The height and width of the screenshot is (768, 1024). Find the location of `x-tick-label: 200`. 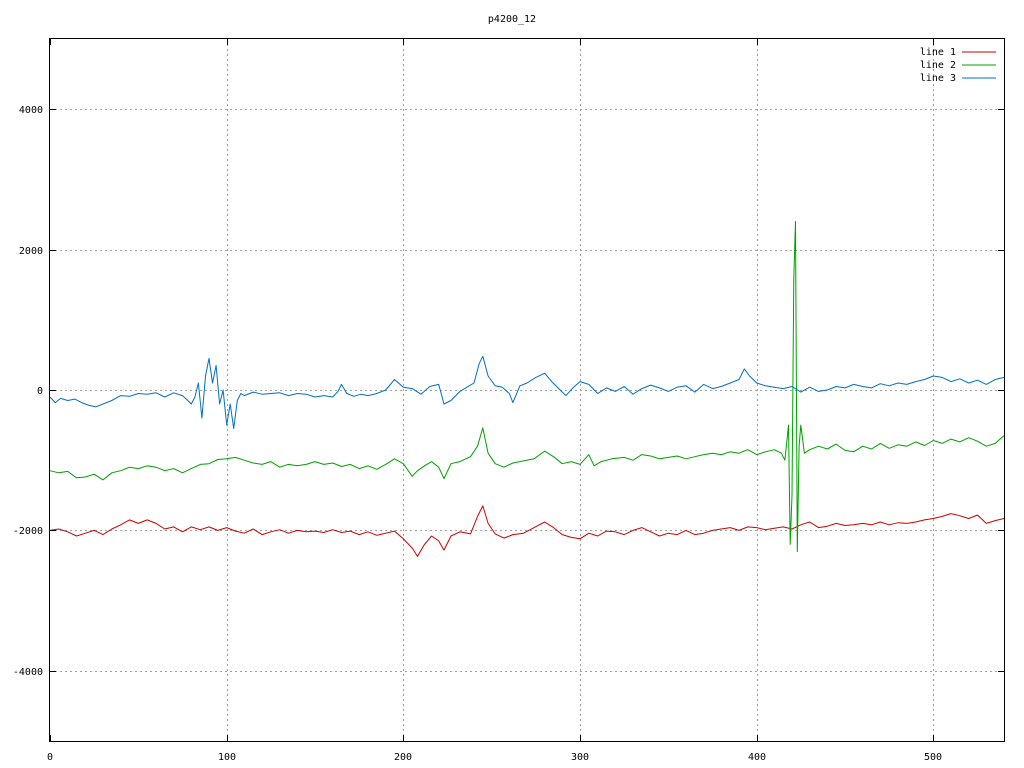

x-tick-label: 200 is located at coordinates (403, 757).